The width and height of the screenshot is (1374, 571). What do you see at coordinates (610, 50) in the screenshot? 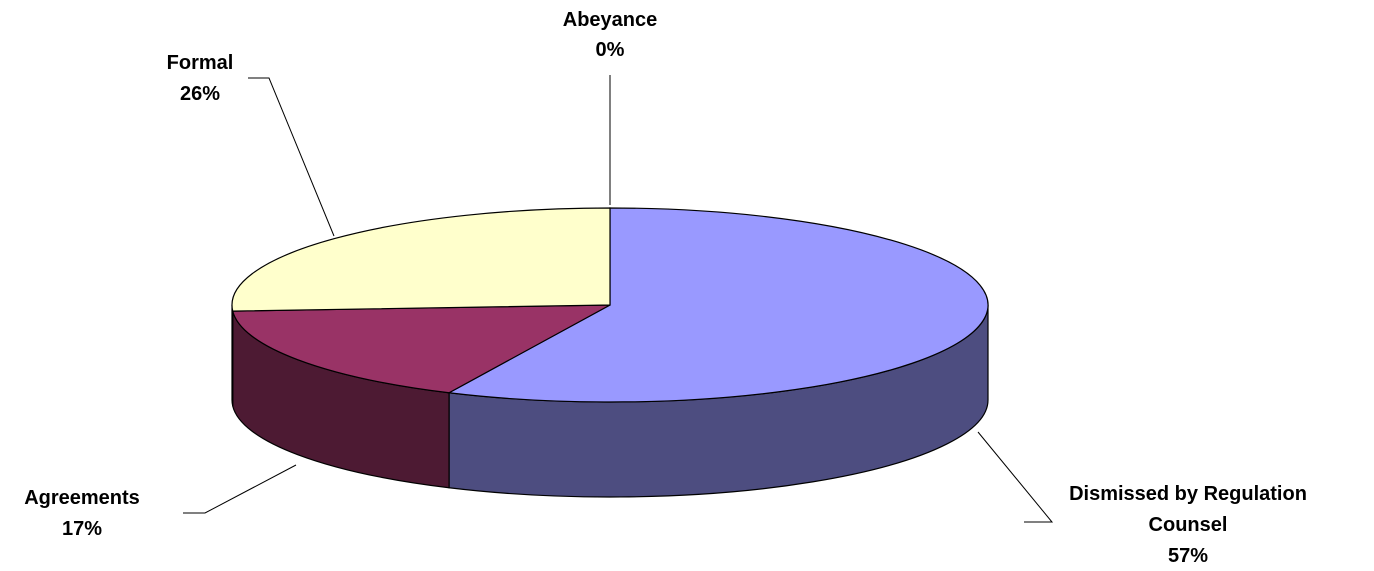
I see `slice-percent-3: 0%` at bounding box center [610, 50].